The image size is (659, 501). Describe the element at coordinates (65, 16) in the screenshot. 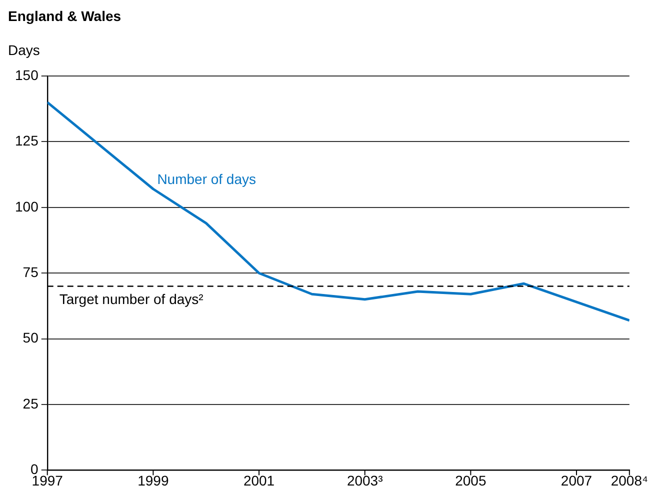

I see `chart-title: England & Wales` at that location.